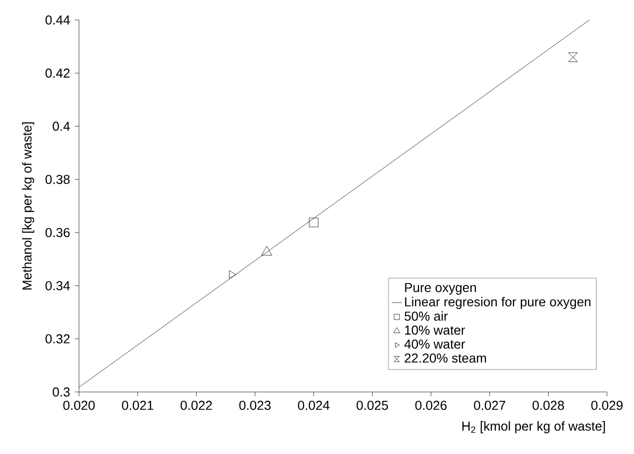 This screenshot has width=634, height=454. What do you see at coordinates (58, 20) in the screenshot?
I see `y-tick-label: 0.44` at bounding box center [58, 20].